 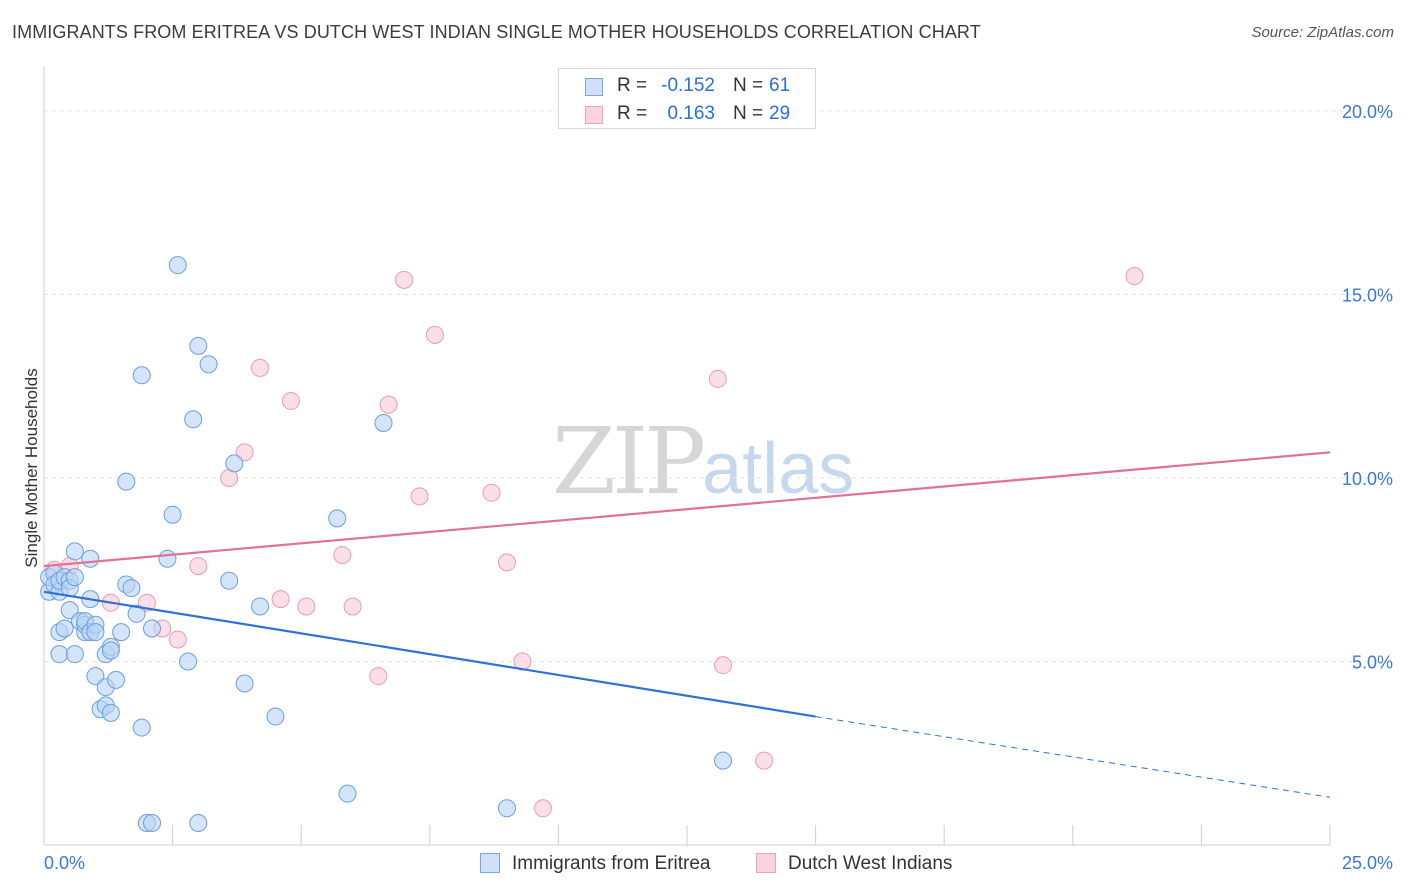 I want to click on y-axis-label: Single Mother Households, so click(x=31, y=468).